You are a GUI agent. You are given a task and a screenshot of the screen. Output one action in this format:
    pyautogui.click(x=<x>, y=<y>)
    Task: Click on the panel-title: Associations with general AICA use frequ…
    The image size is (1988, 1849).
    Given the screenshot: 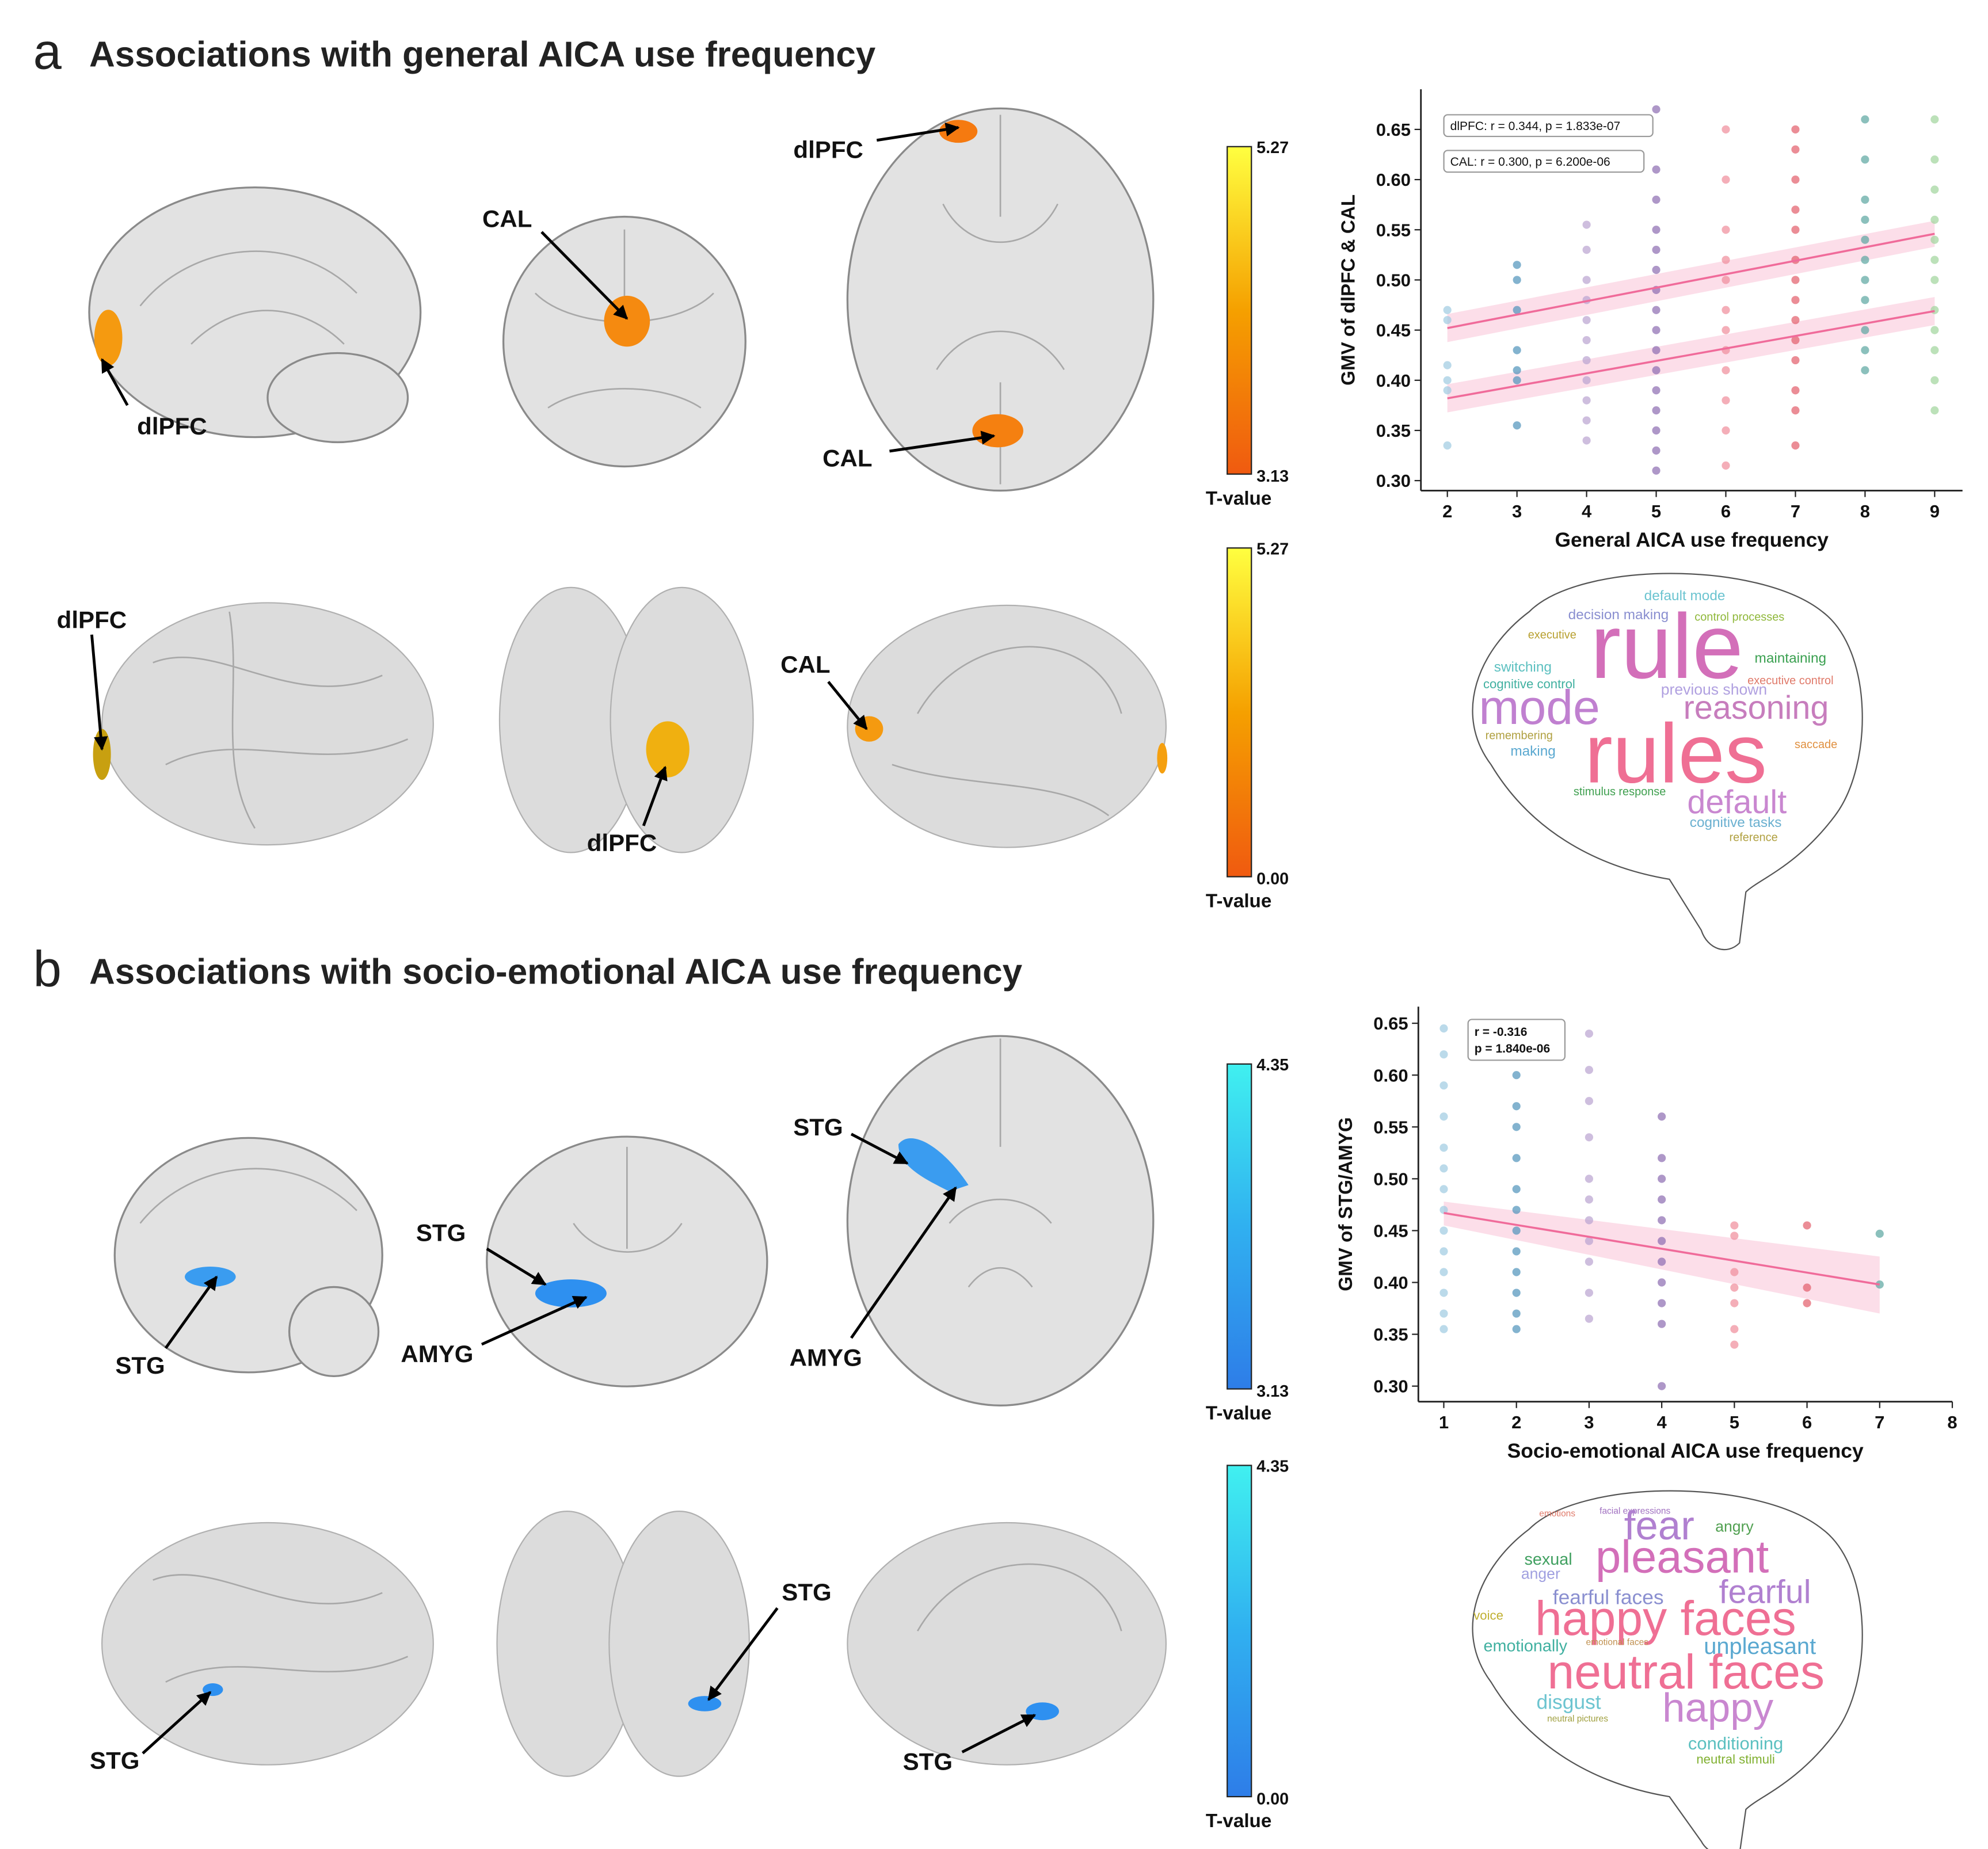 What is the action you would take?
    pyautogui.click(x=483, y=54)
    